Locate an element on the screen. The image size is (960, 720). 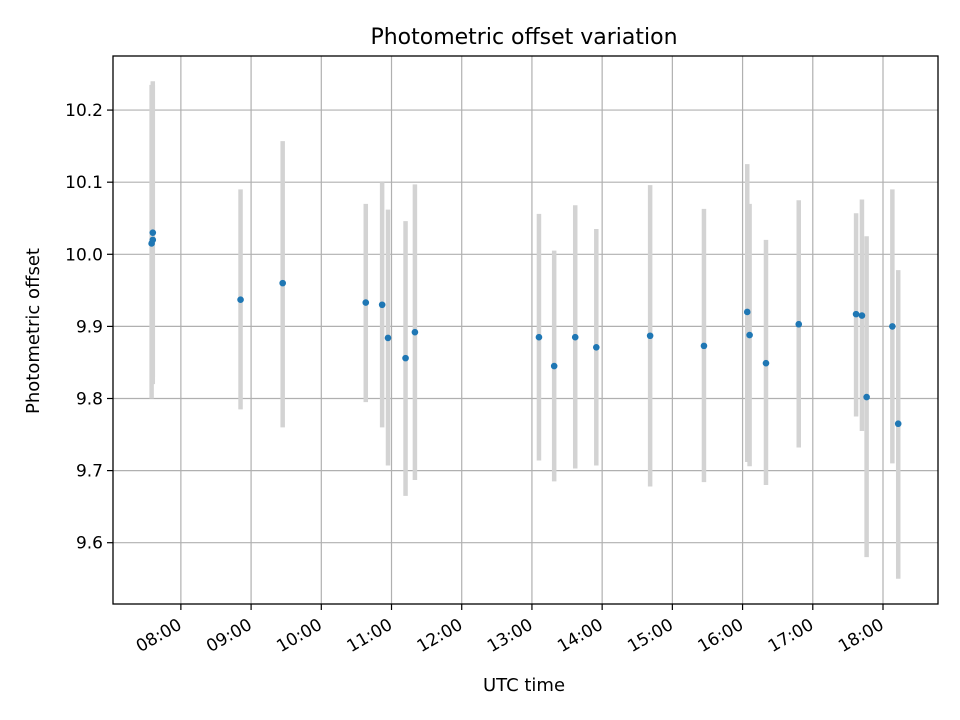
y-tick-label: 10.2 is located at coordinates (84, 111).